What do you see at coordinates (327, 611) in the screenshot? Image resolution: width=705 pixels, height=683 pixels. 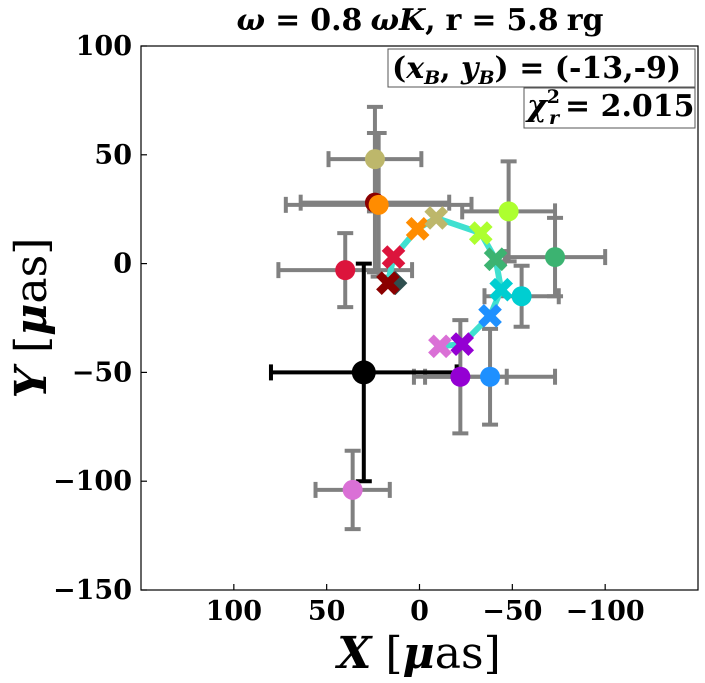 I see `x-tick-label: 50` at bounding box center [327, 611].